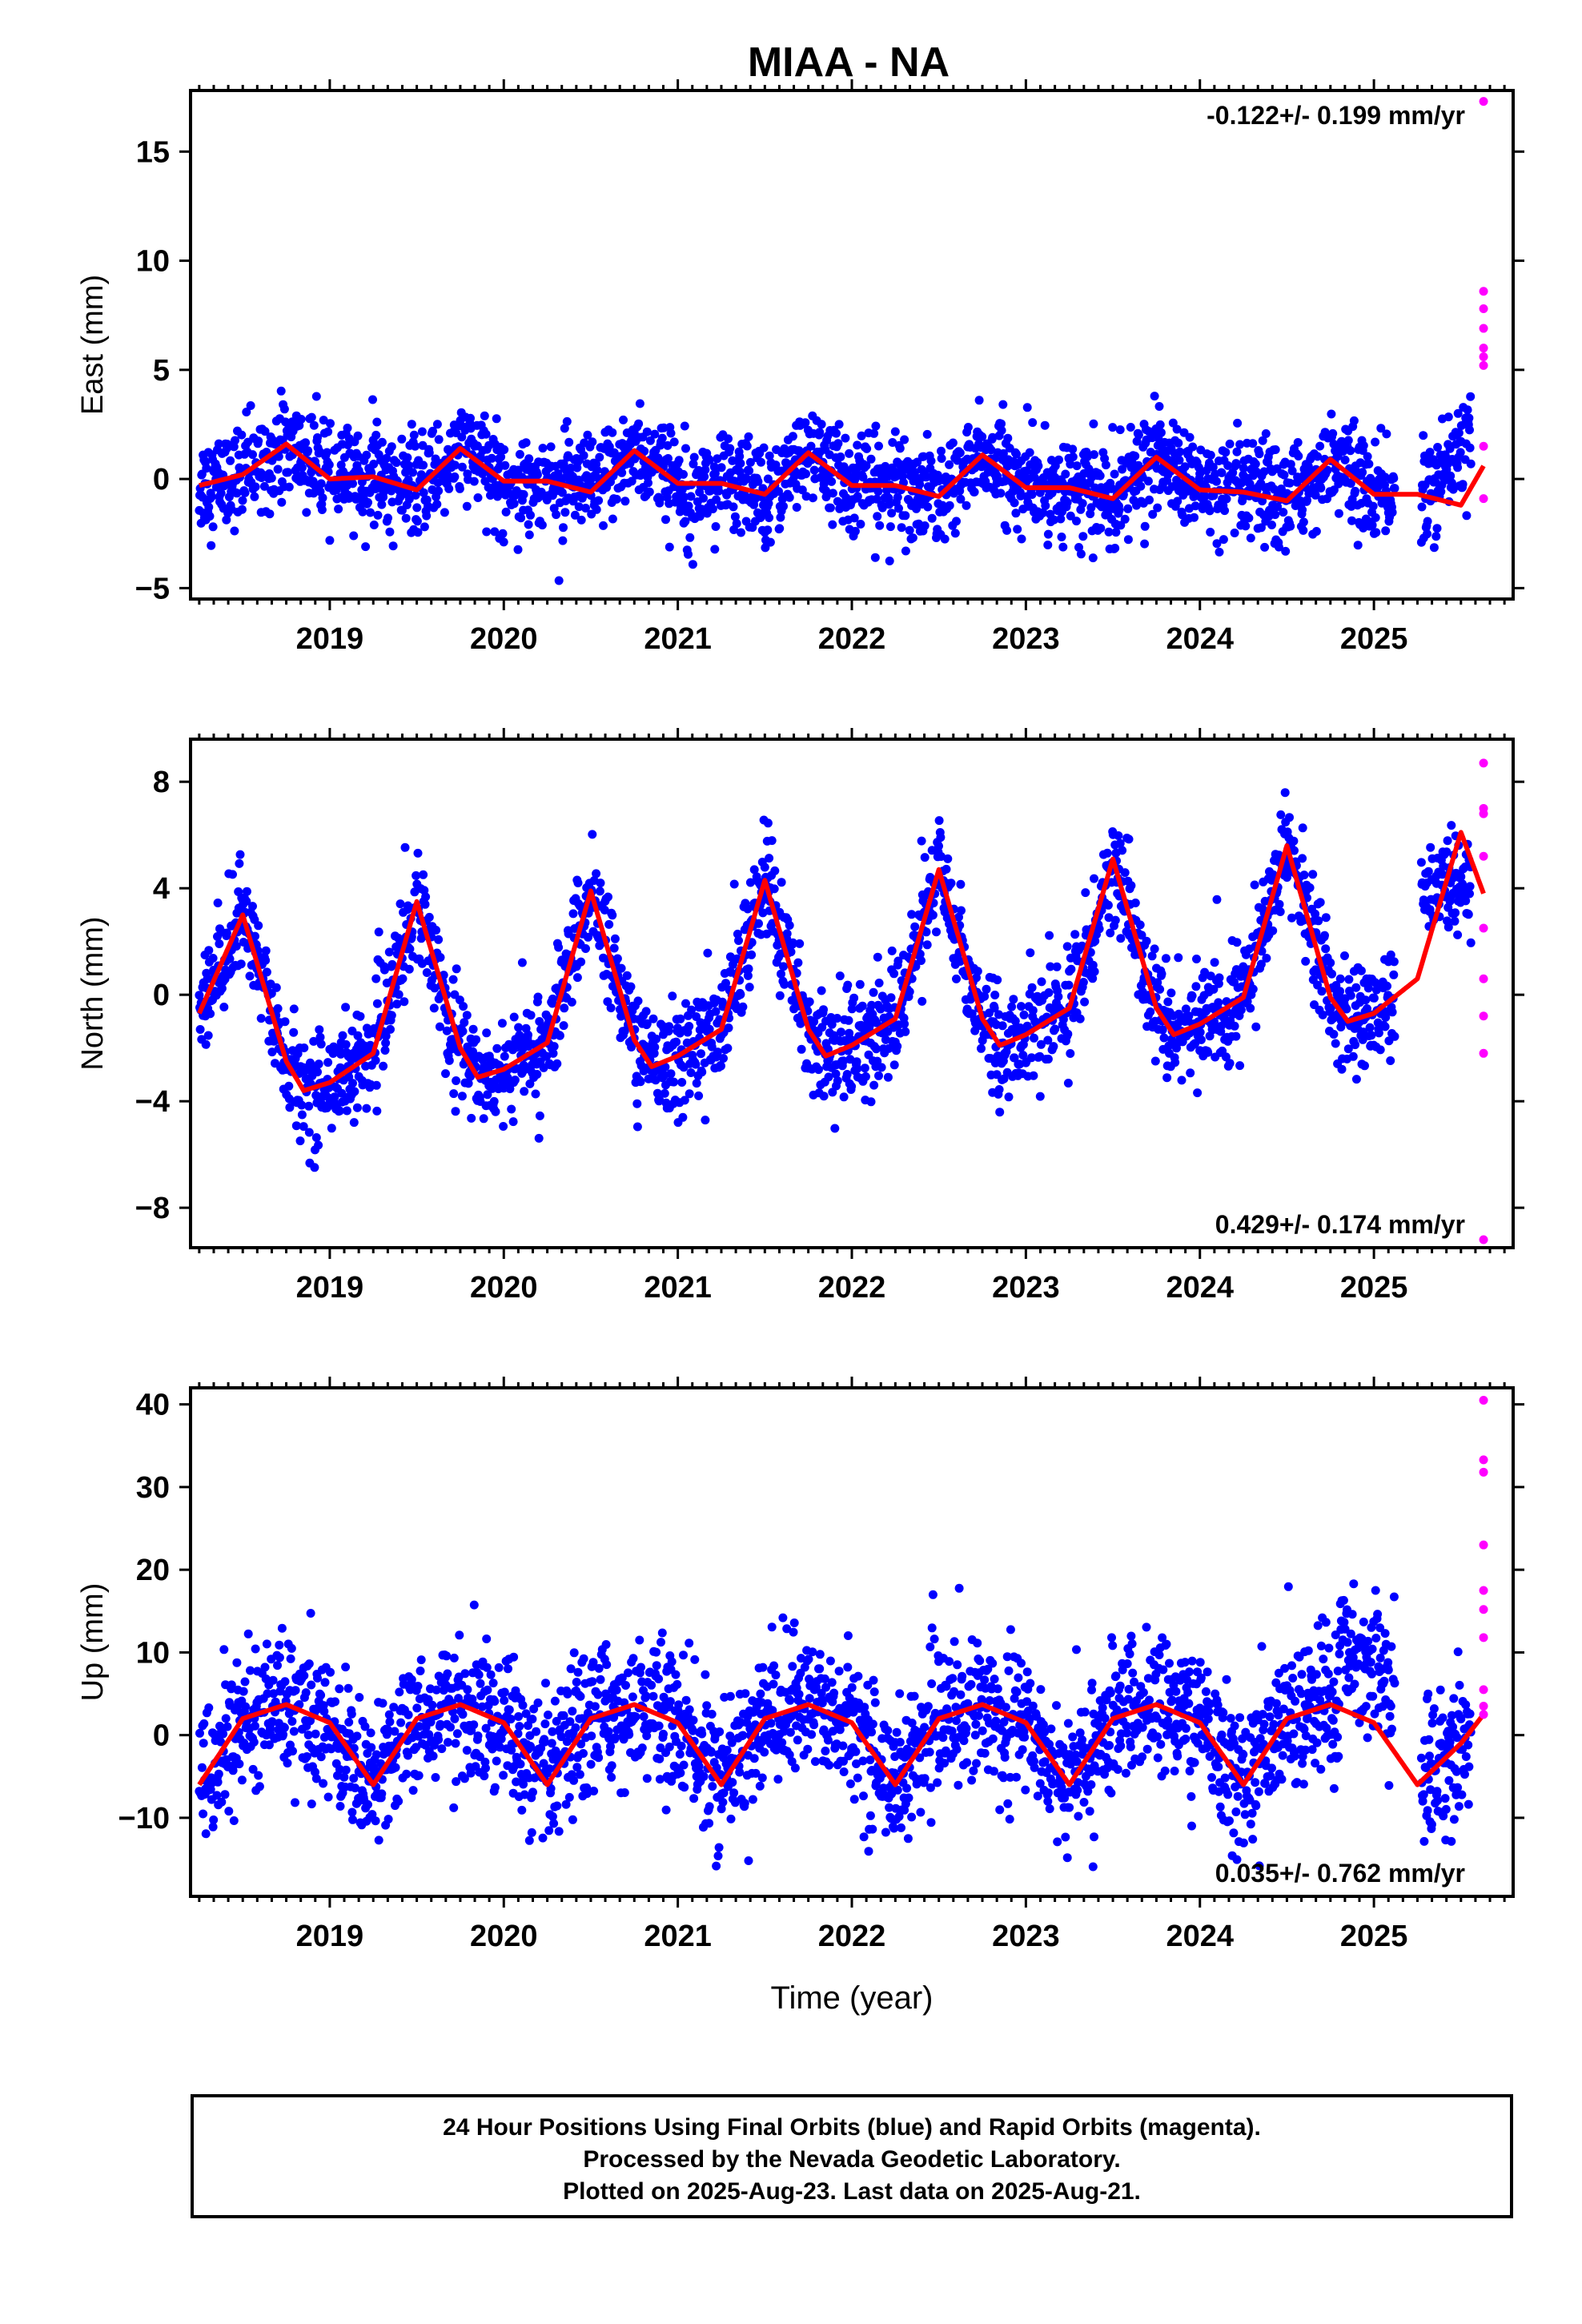 The image size is (1582, 2324). Describe the element at coordinates (152, 1208) in the screenshot. I see `north-ytick-label: −8` at that location.